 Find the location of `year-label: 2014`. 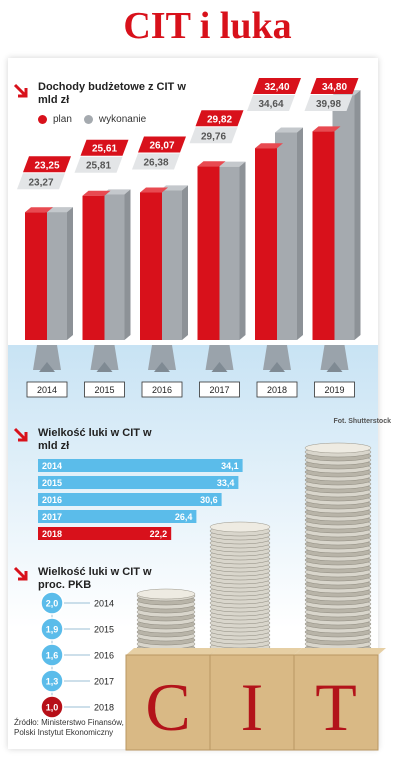

year-label: 2014 is located at coordinates (47, 390).